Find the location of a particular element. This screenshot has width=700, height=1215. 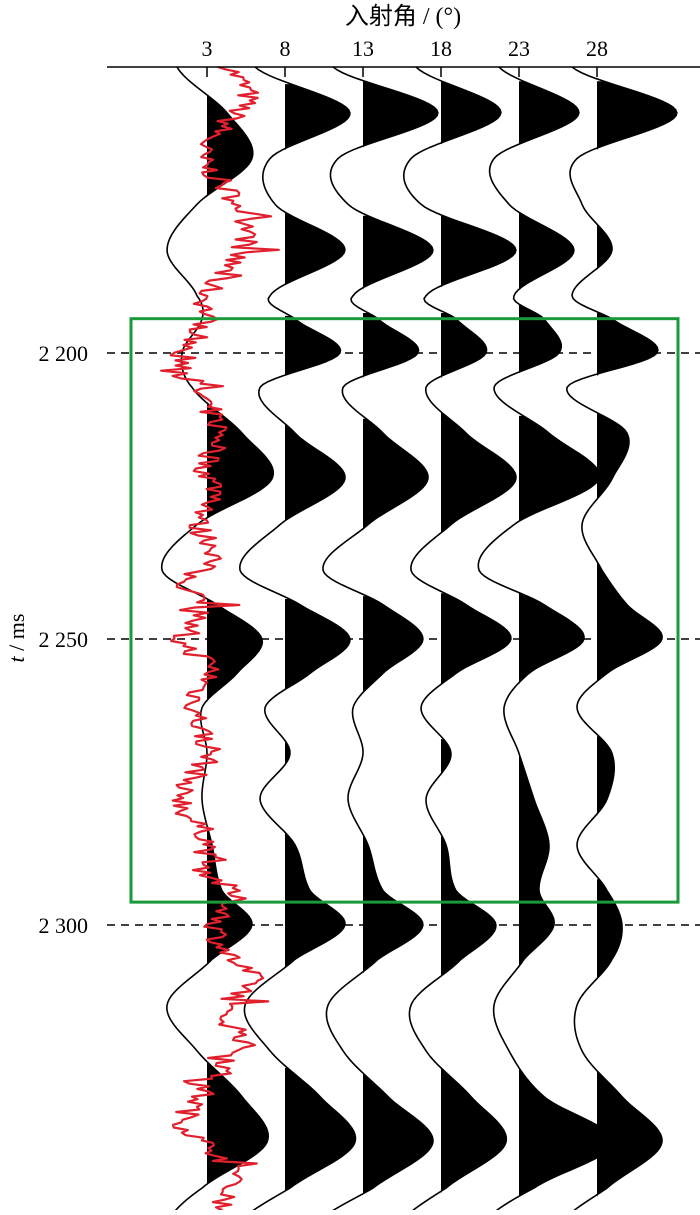

x-tick-label: 8 is located at coordinates (285, 48).